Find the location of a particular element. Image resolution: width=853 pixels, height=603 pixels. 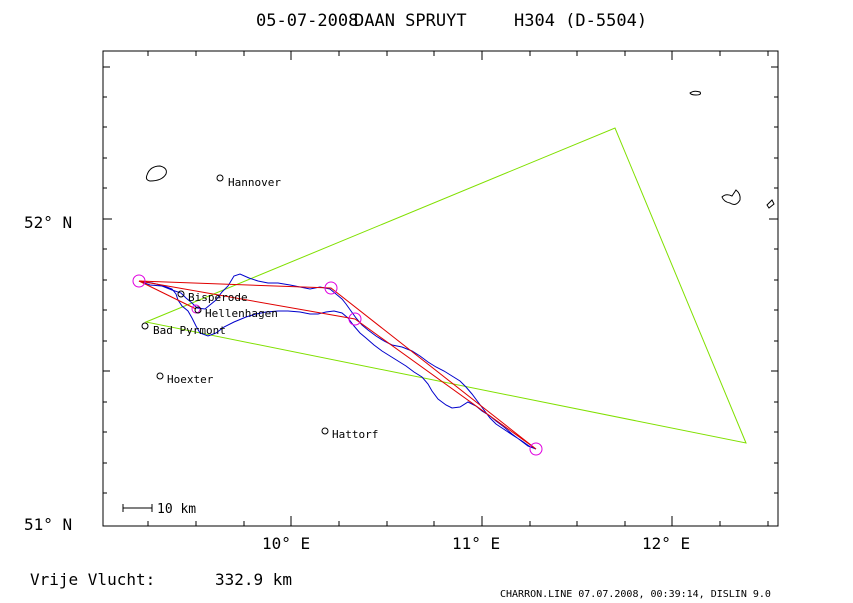

x-tick-label-12e: 12° E is located at coordinates (666, 543).